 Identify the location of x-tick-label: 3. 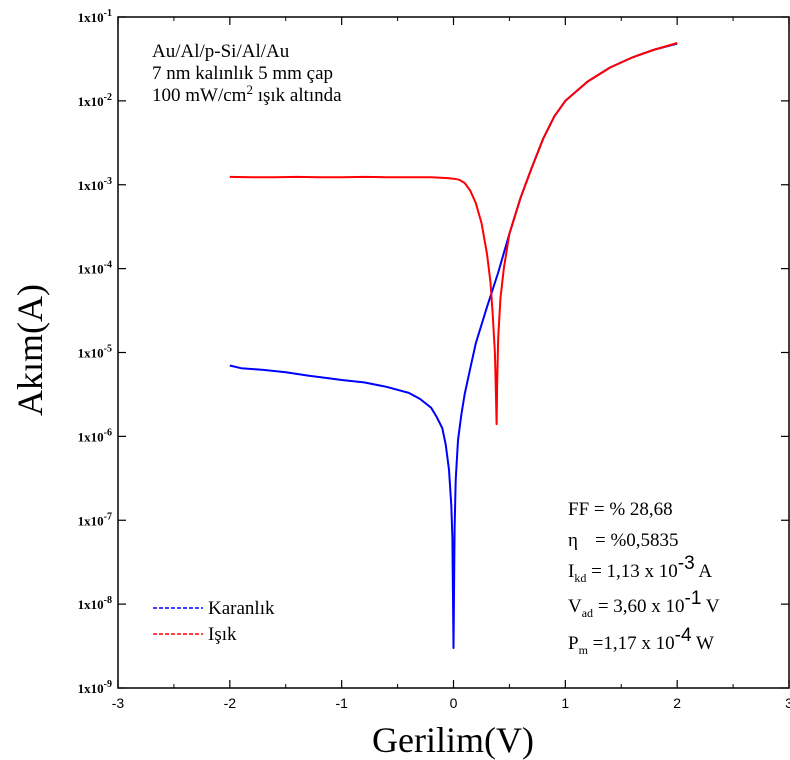
(787, 703).